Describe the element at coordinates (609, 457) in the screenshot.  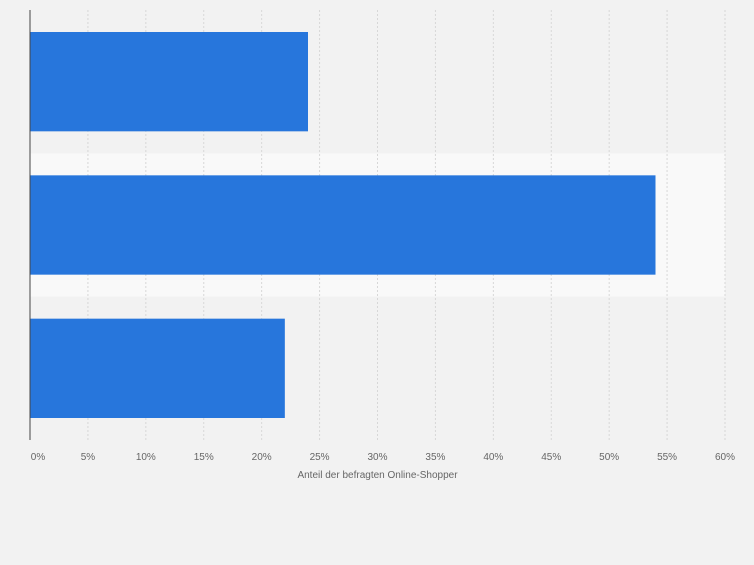
I see `x-tick-label-50: 50%` at that location.